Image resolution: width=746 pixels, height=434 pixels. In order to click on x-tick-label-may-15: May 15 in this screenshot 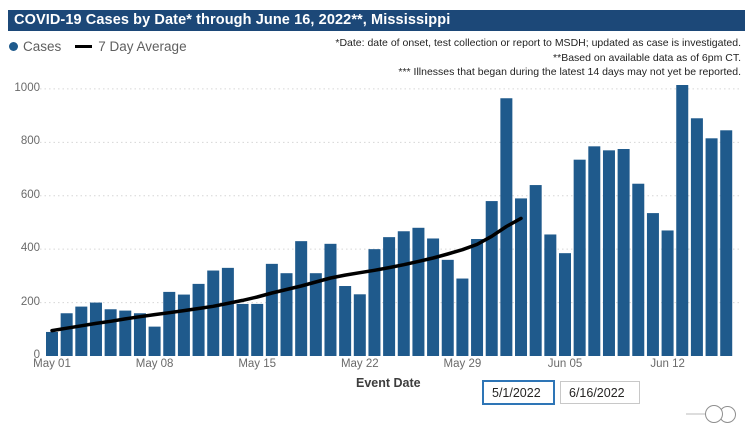, I will do `click(257, 364)`.